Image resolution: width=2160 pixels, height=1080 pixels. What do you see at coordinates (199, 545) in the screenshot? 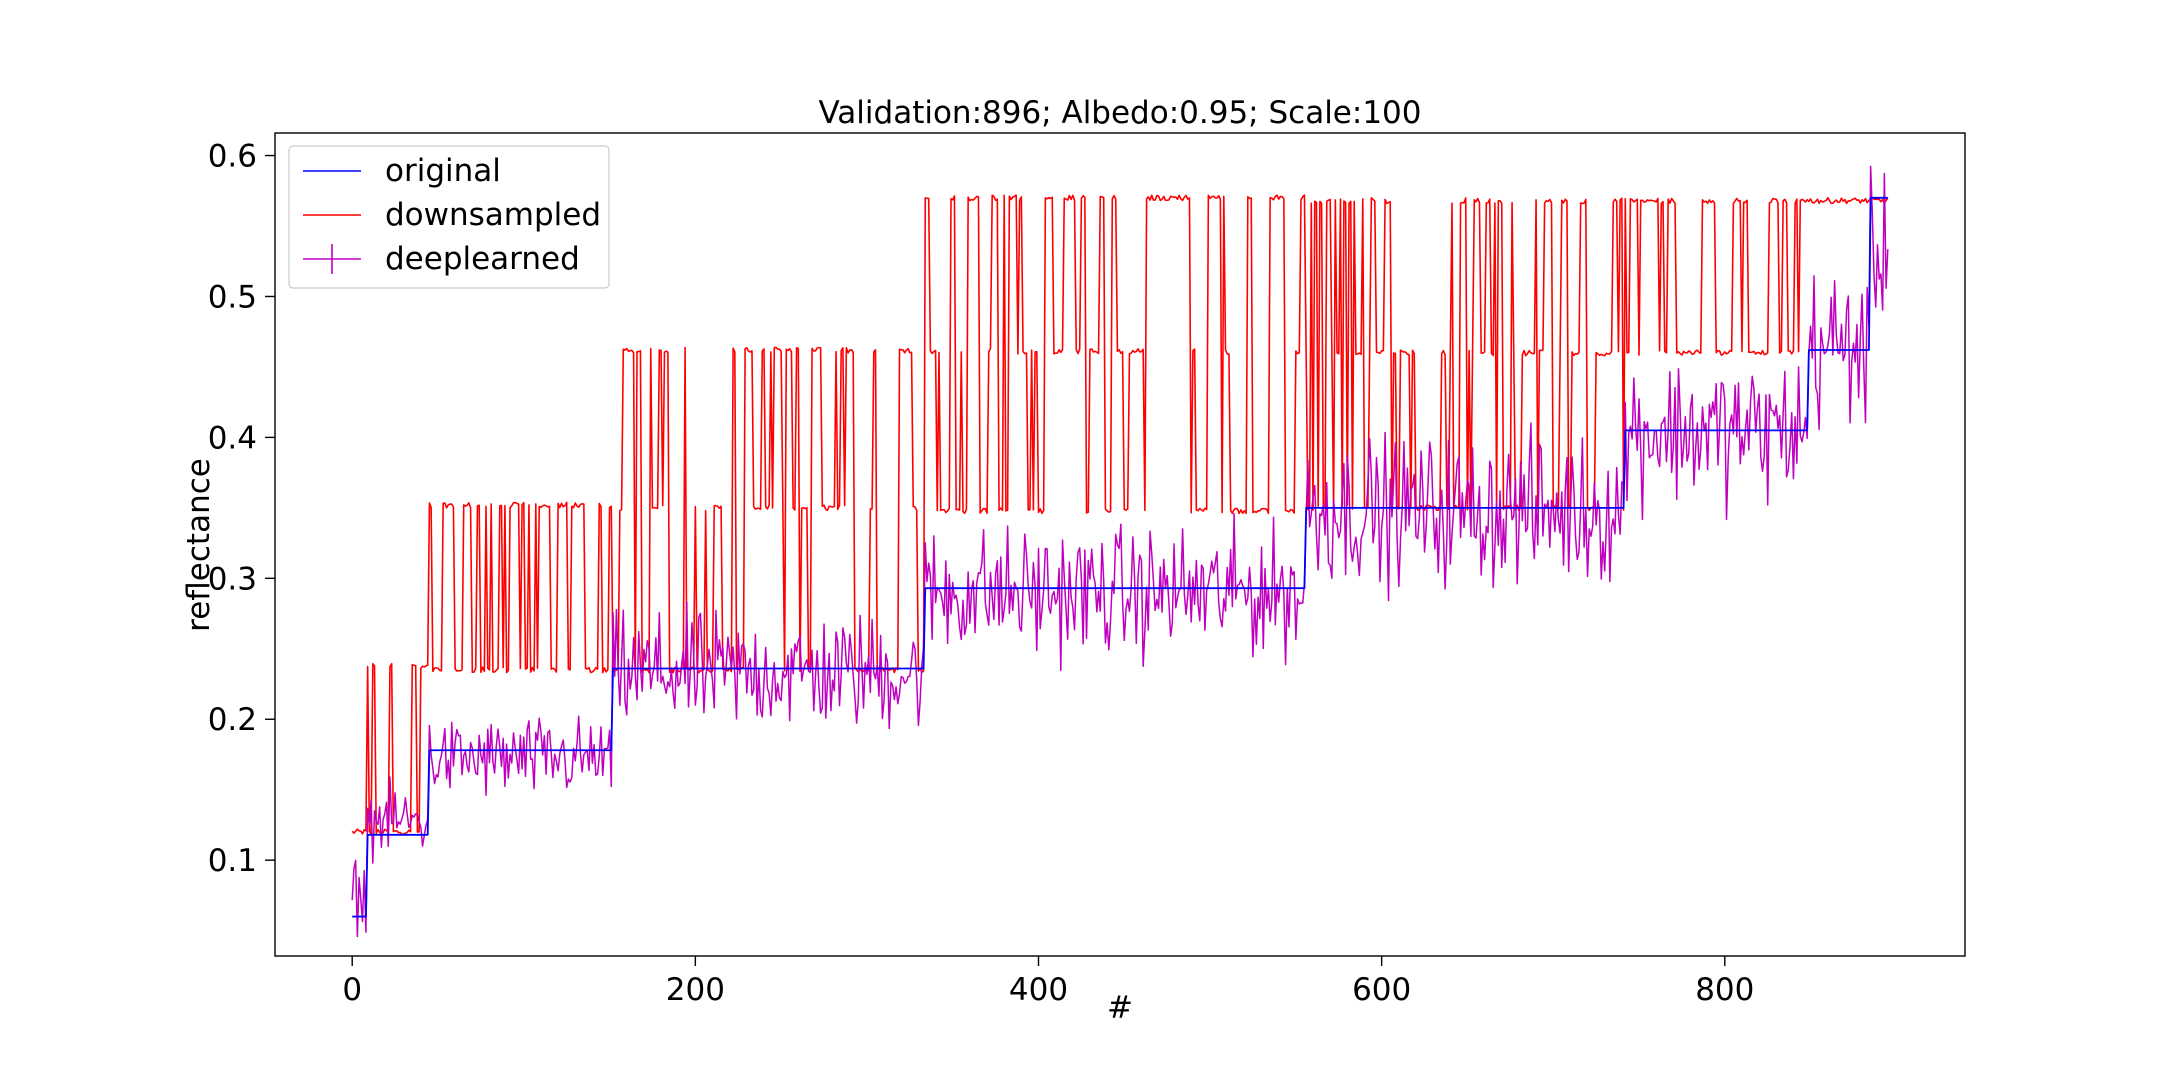
I see `y-axis-label: reflectance` at bounding box center [199, 545].